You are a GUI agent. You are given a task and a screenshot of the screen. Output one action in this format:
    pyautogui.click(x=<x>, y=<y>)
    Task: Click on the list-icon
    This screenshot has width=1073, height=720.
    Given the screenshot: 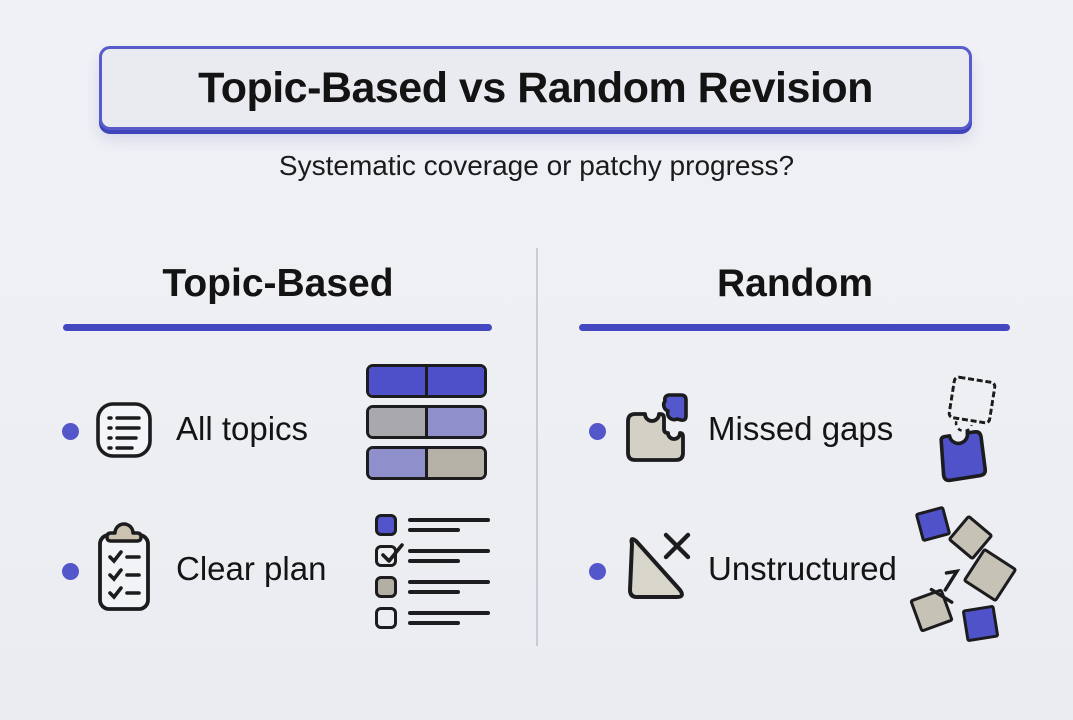 What is the action you would take?
    pyautogui.click(x=124, y=430)
    